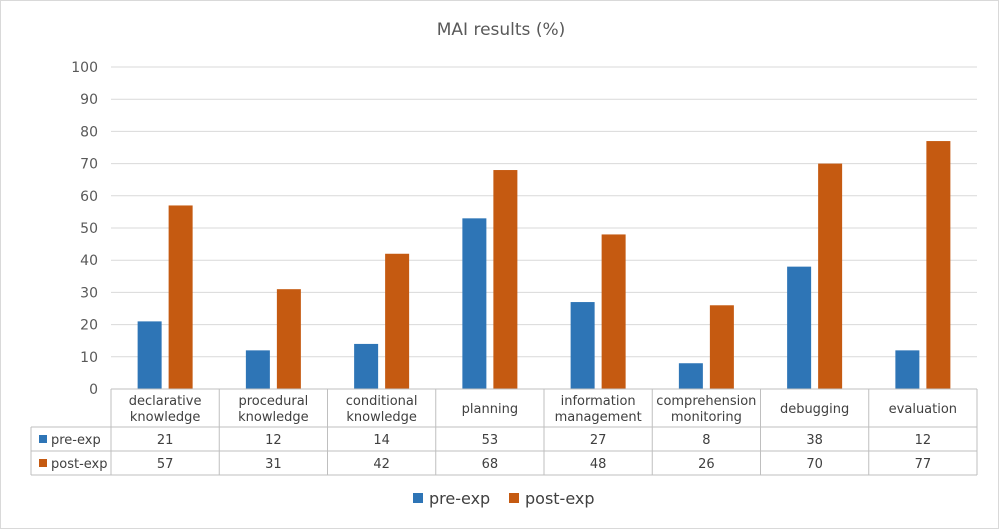 This screenshot has width=999, height=530. What do you see at coordinates (89, 261) in the screenshot?
I see `y-tick-label: 40` at bounding box center [89, 261].